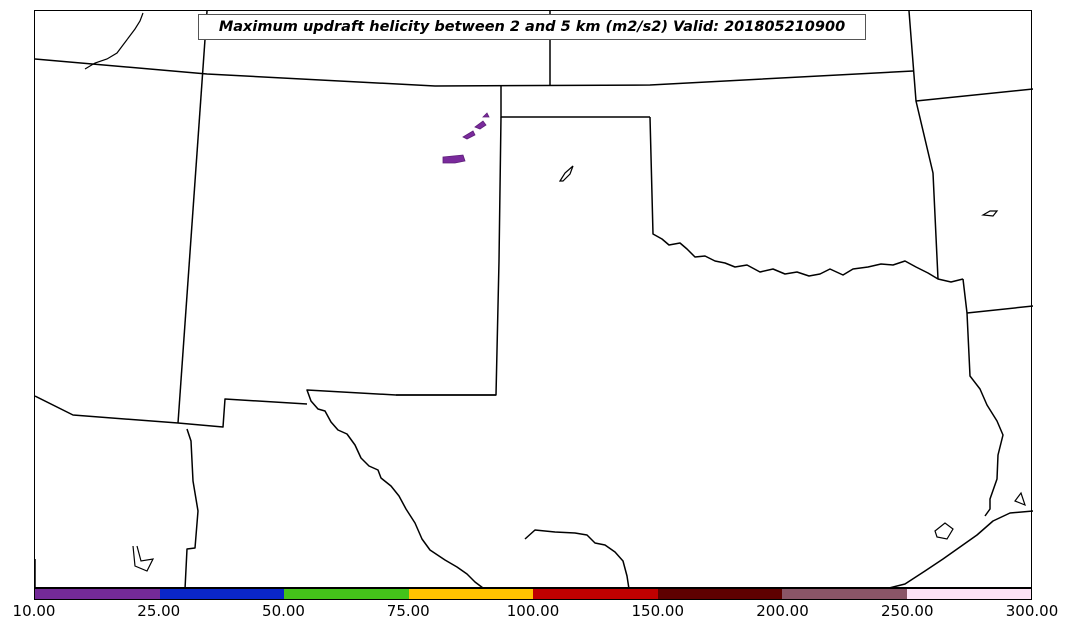 The image size is (1070, 633). Describe the element at coordinates (944, 531) in the screenshot. I see `coast-east-bays` at that location.